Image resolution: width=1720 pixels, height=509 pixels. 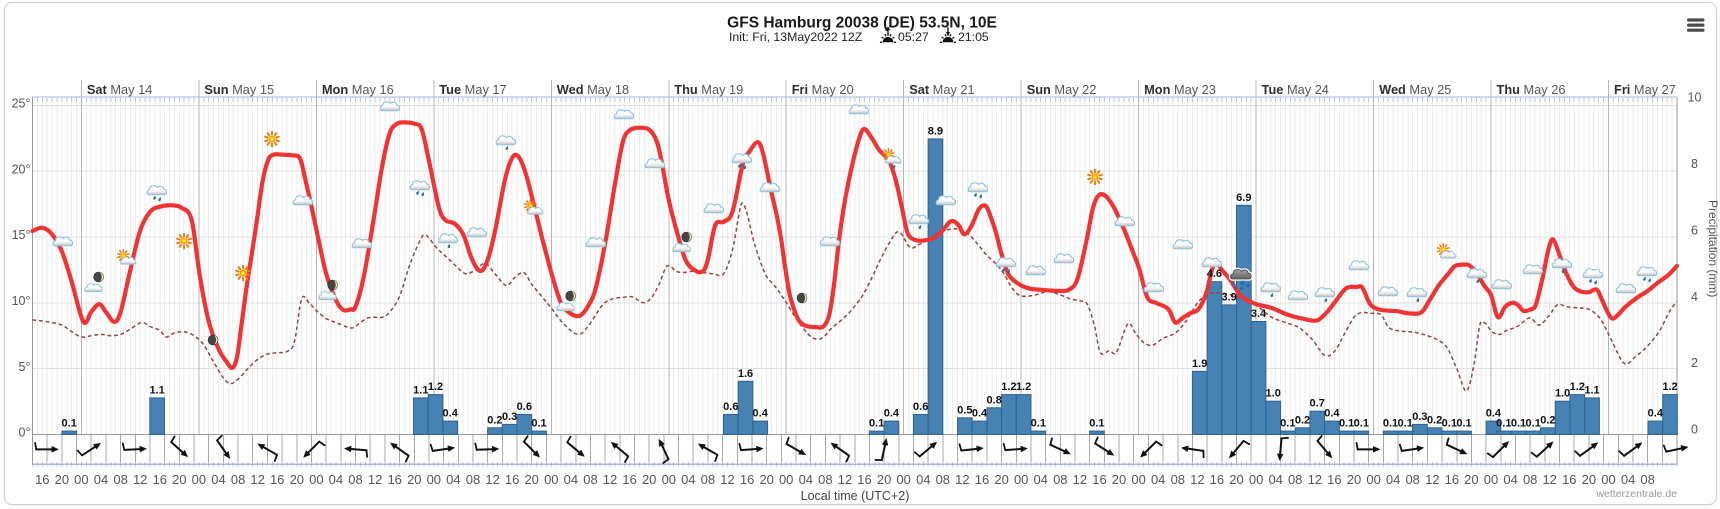 I want to click on svg-text: 8.9, so click(x=935, y=131).